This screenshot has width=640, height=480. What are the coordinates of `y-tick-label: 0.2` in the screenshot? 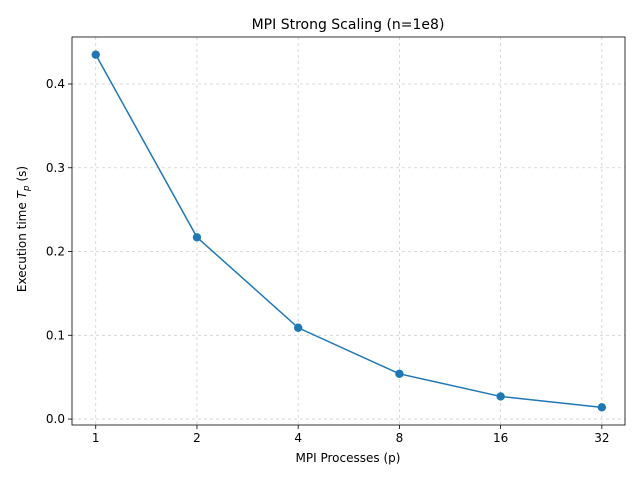 It's located at (55, 252).